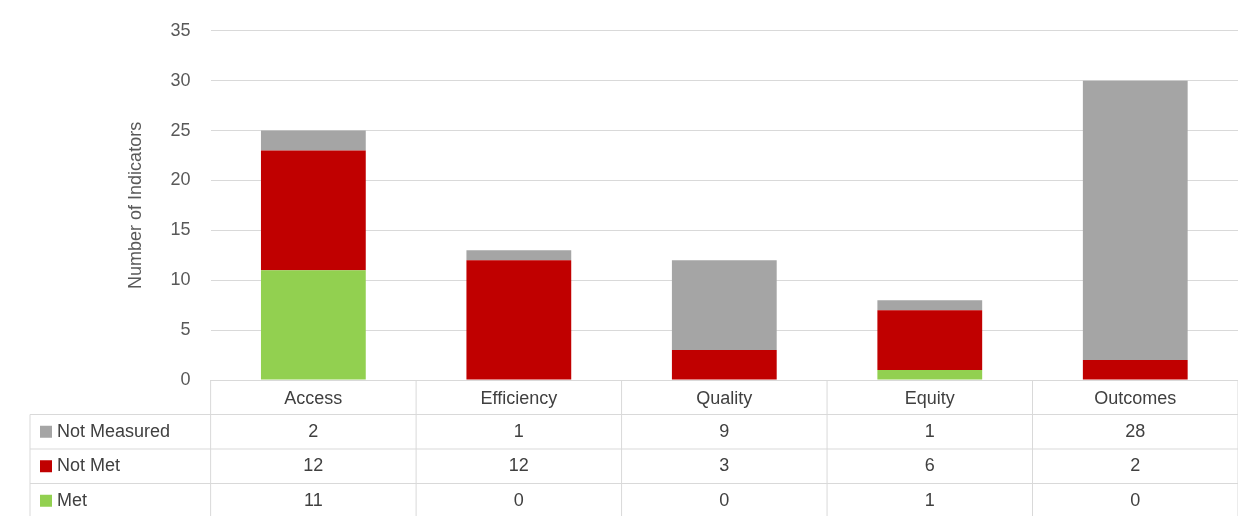  What do you see at coordinates (724, 397) in the screenshot?
I see `x-tick-label: Quality` at bounding box center [724, 397].